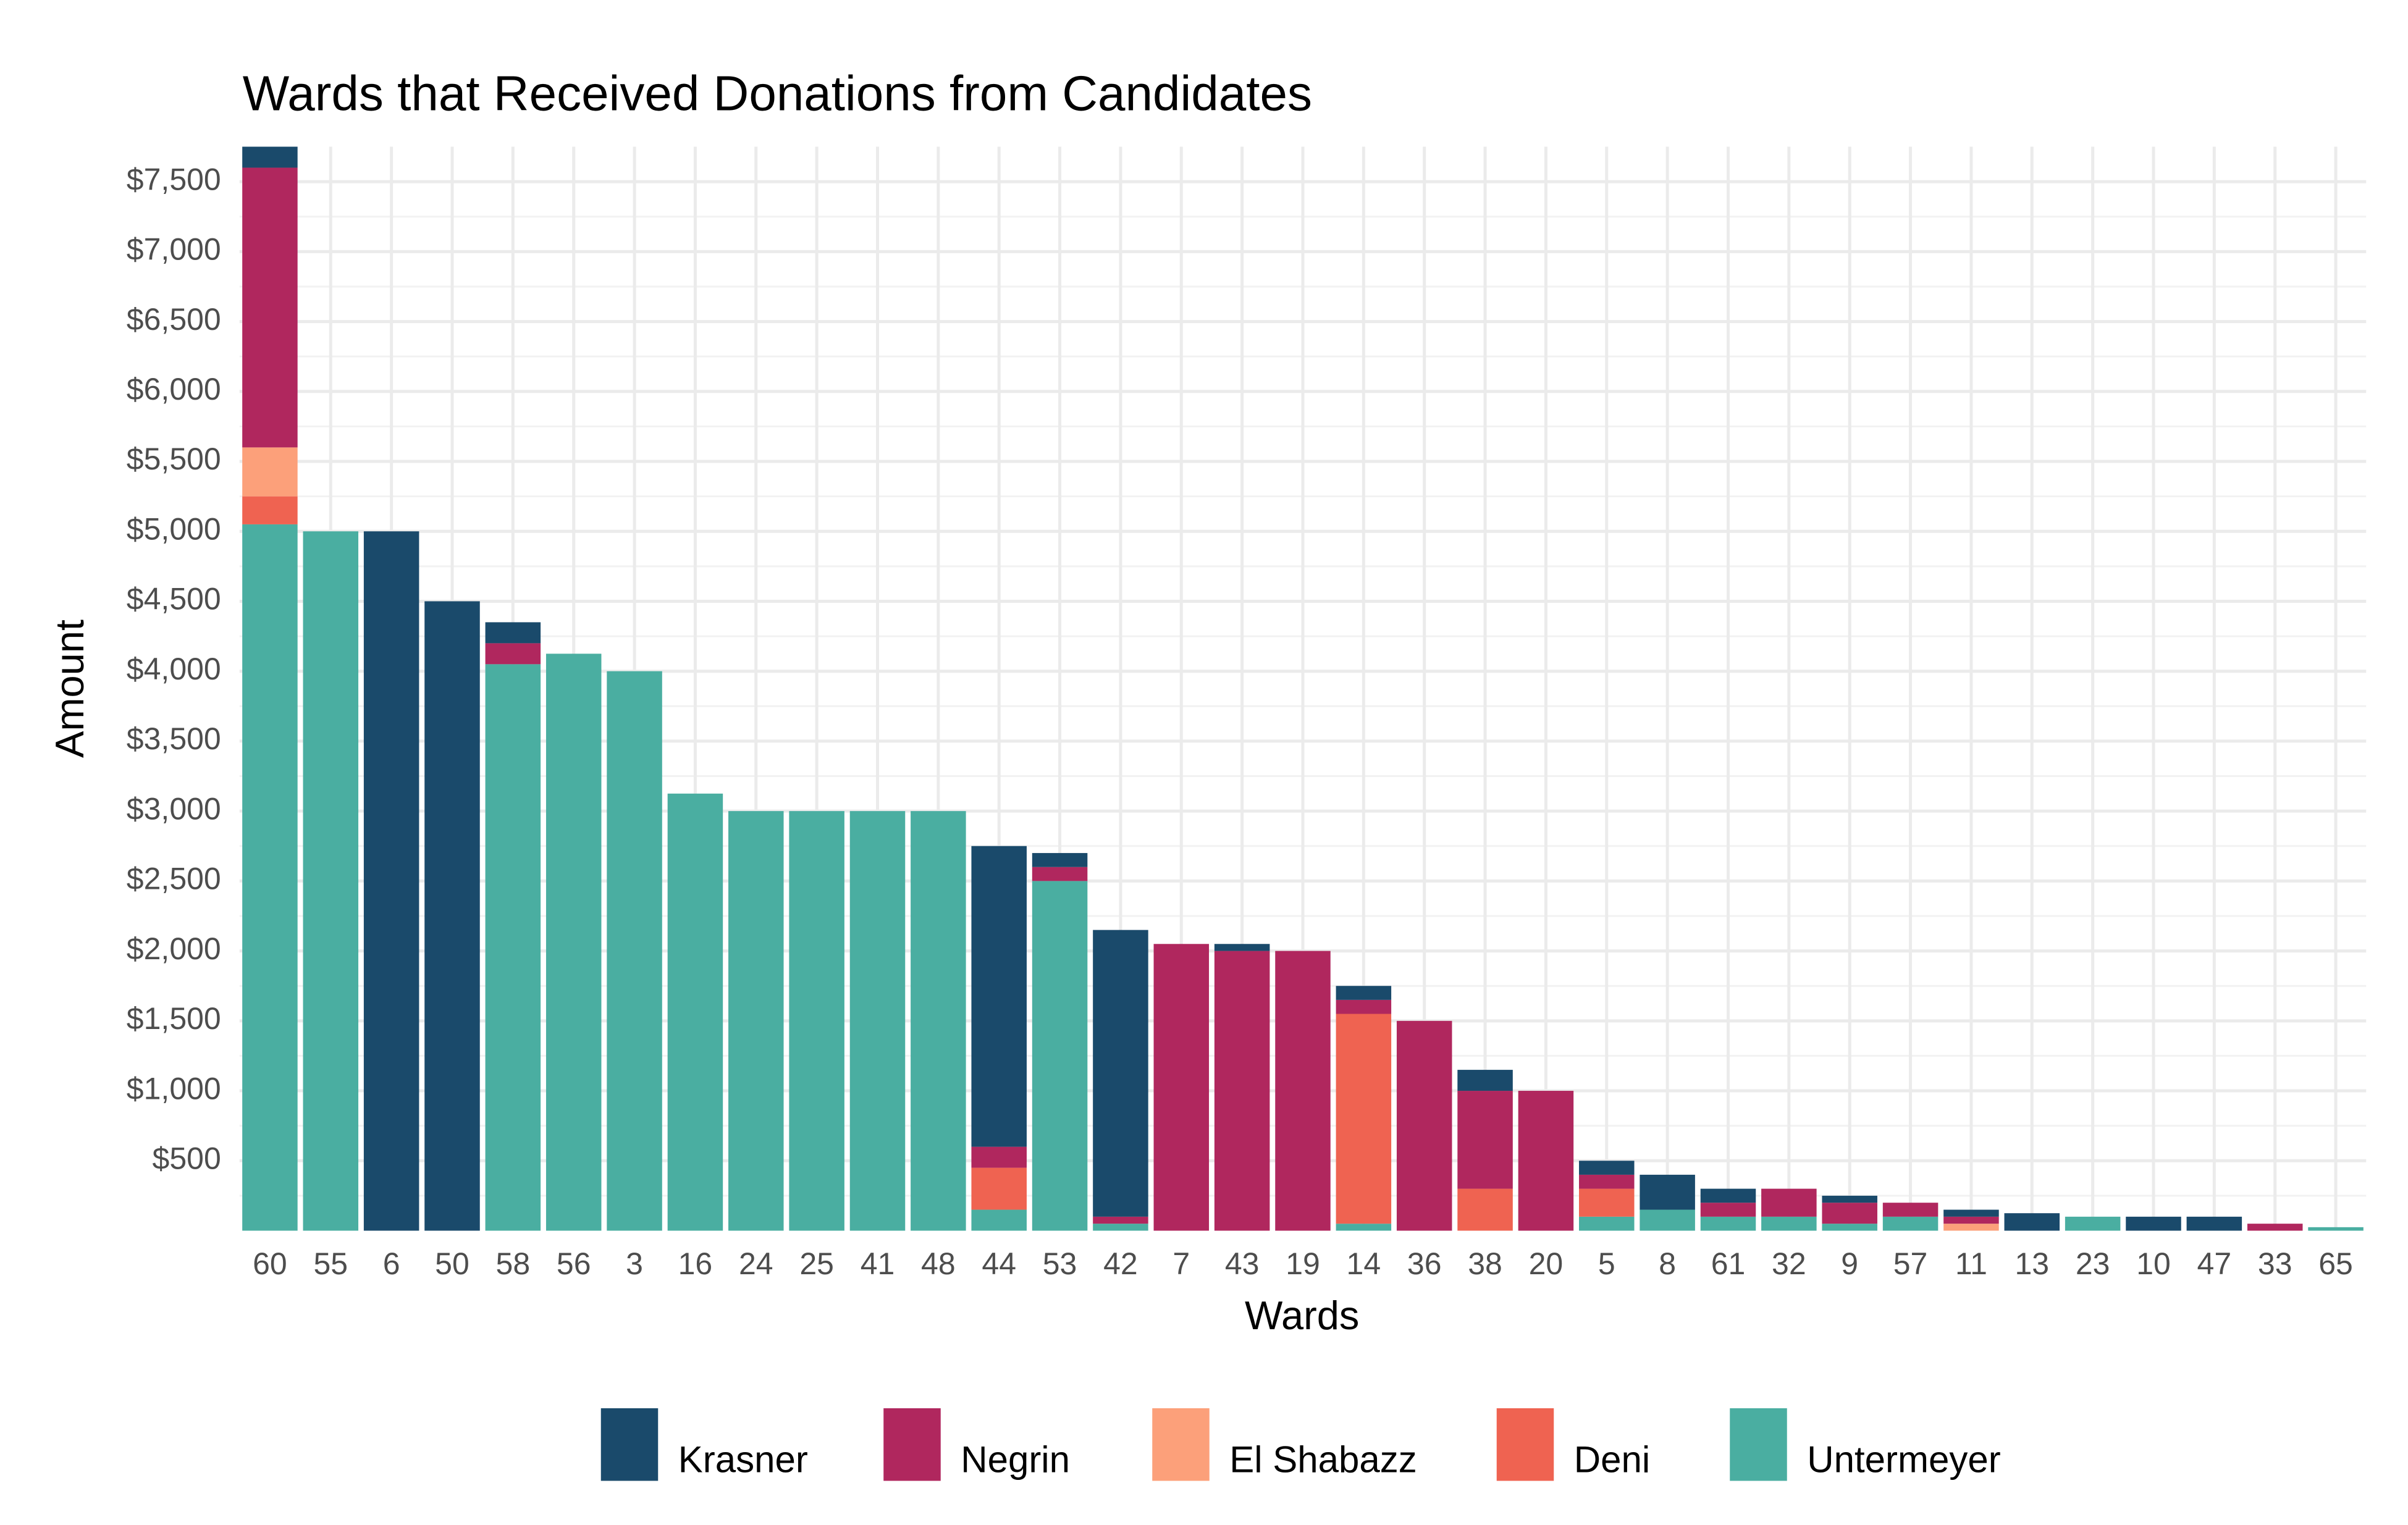 The image size is (2408, 1525). Describe the element at coordinates (999, 1263) in the screenshot. I see `x-tick-label: 44` at that location.